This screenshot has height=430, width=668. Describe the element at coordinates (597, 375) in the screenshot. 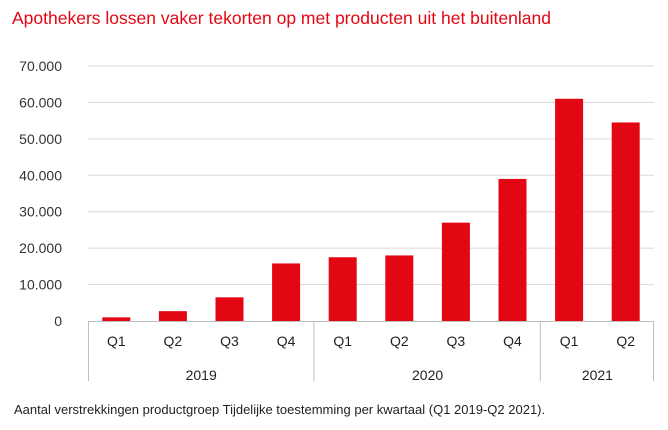

I see `group-label: 2021` at that location.